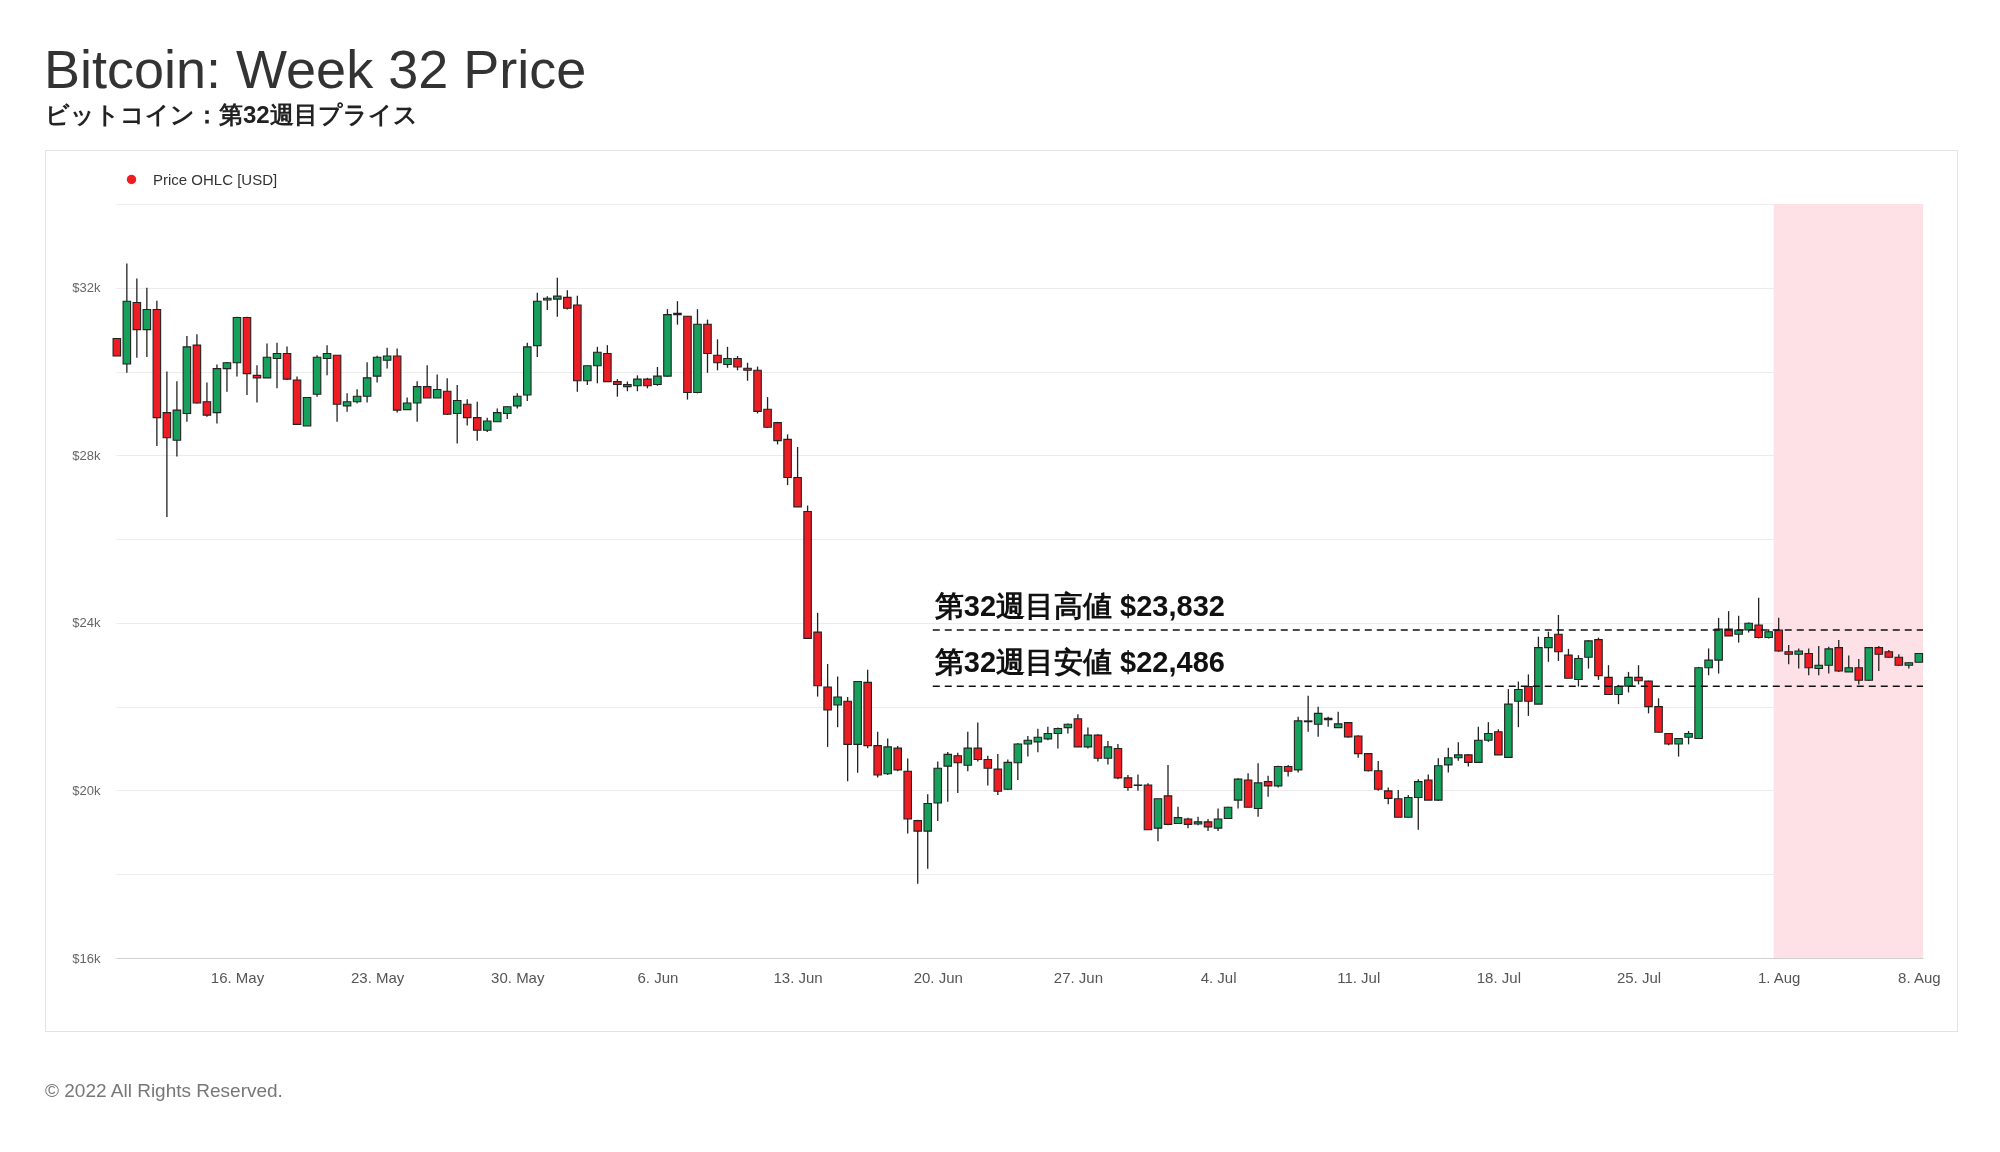 This screenshot has width=2000, height=1152. What do you see at coordinates (86, 288) in the screenshot?
I see `y-tick-label: $32k` at bounding box center [86, 288].